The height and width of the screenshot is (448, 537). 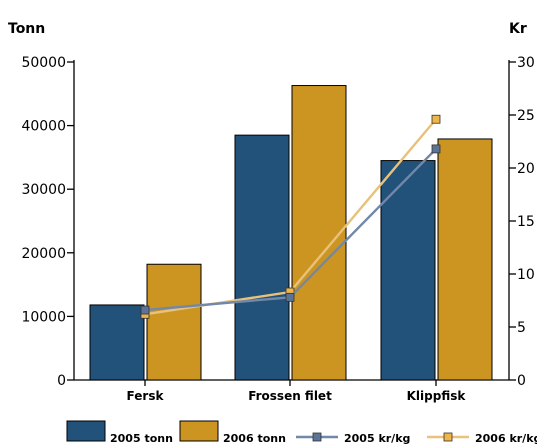 What do you see at coordinates (521, 328) in the screenshot?
I see `right-tick-label: 5` at bounding box center [521, 328].